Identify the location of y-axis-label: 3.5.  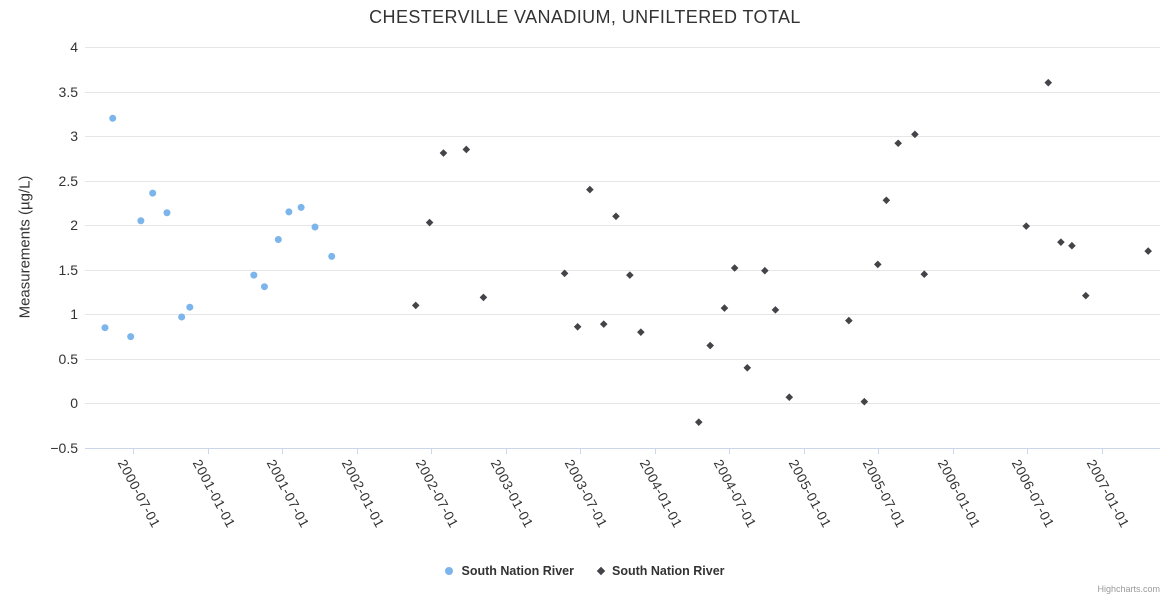
(68, 91).